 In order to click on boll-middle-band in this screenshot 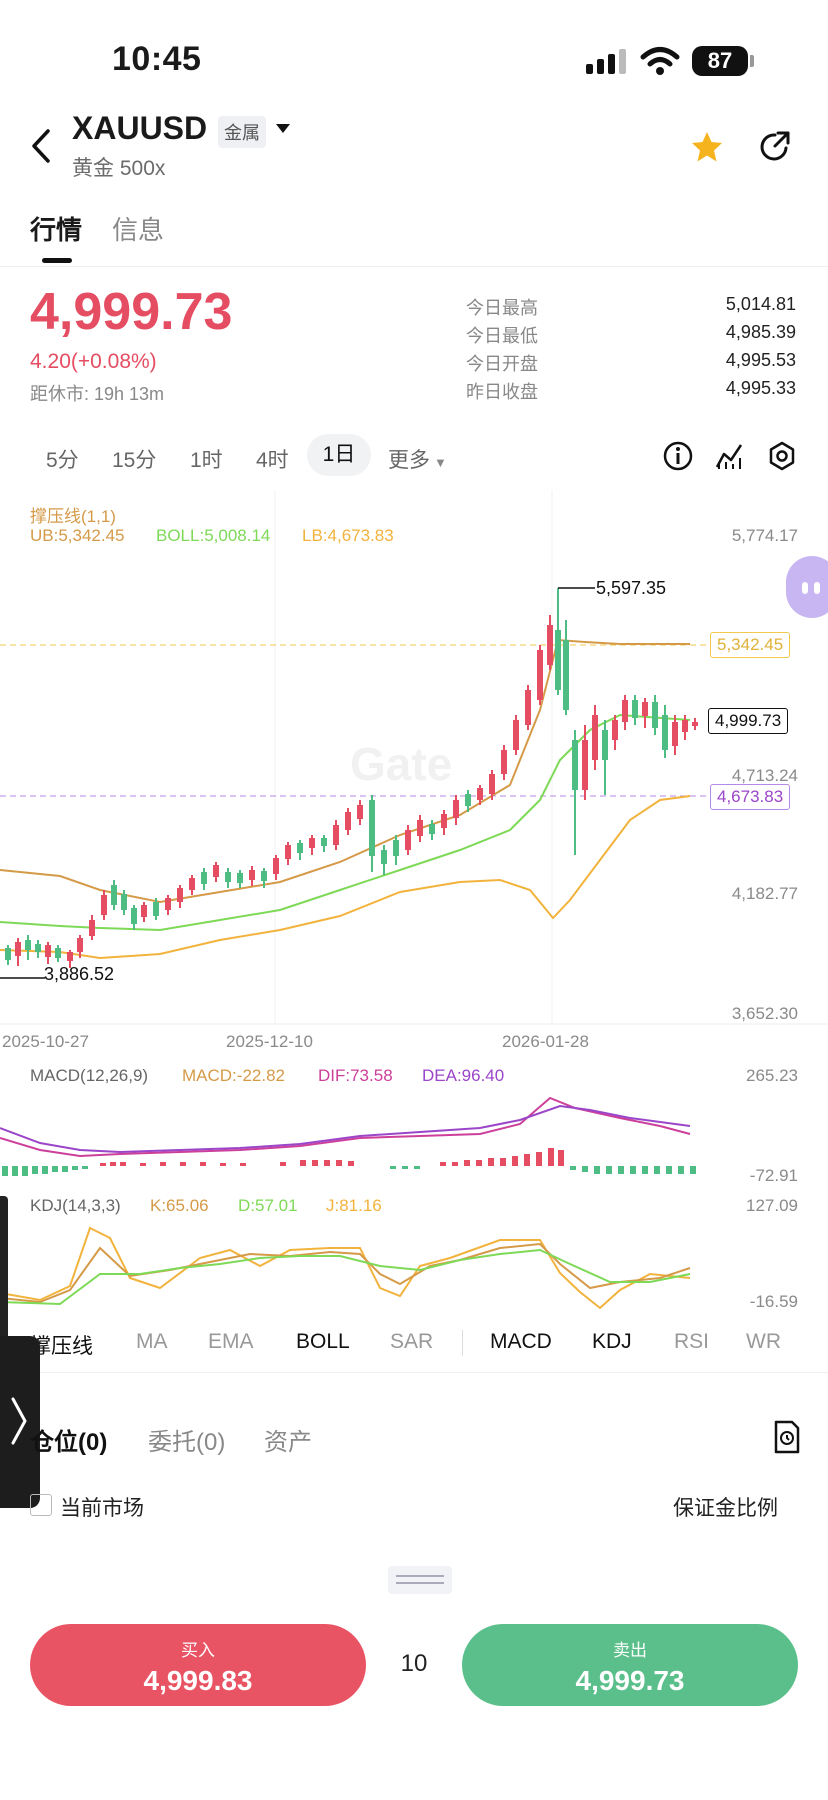, I will do `click(345, 822)`.